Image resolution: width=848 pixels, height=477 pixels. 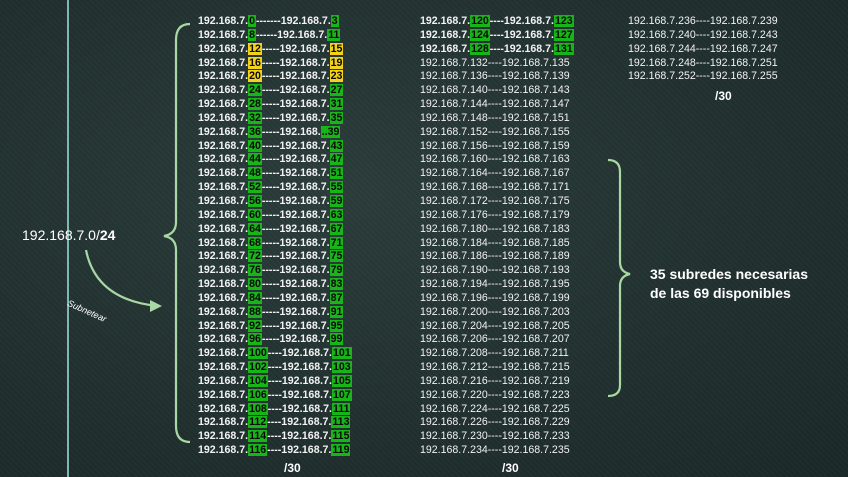 I want to click on subnet-row: 192.168.7.36-----192.168...39, so click(x=275, y=132).